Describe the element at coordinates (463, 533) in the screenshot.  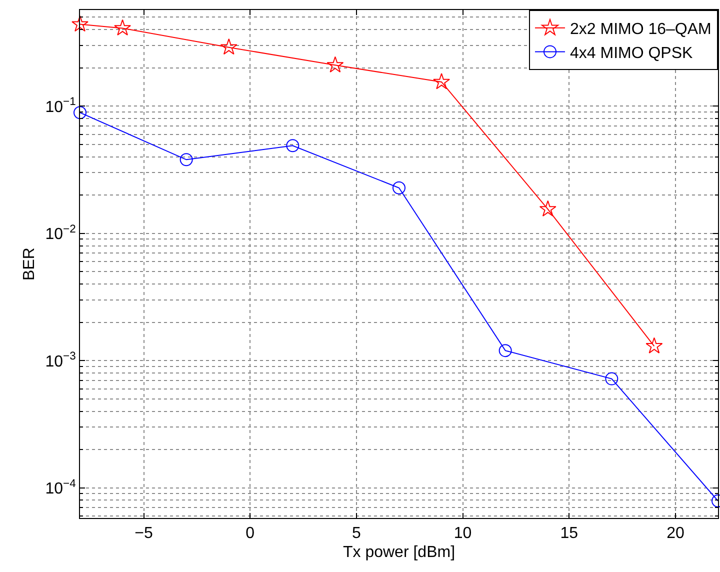
I see `x-tick-label: 10` at that location.